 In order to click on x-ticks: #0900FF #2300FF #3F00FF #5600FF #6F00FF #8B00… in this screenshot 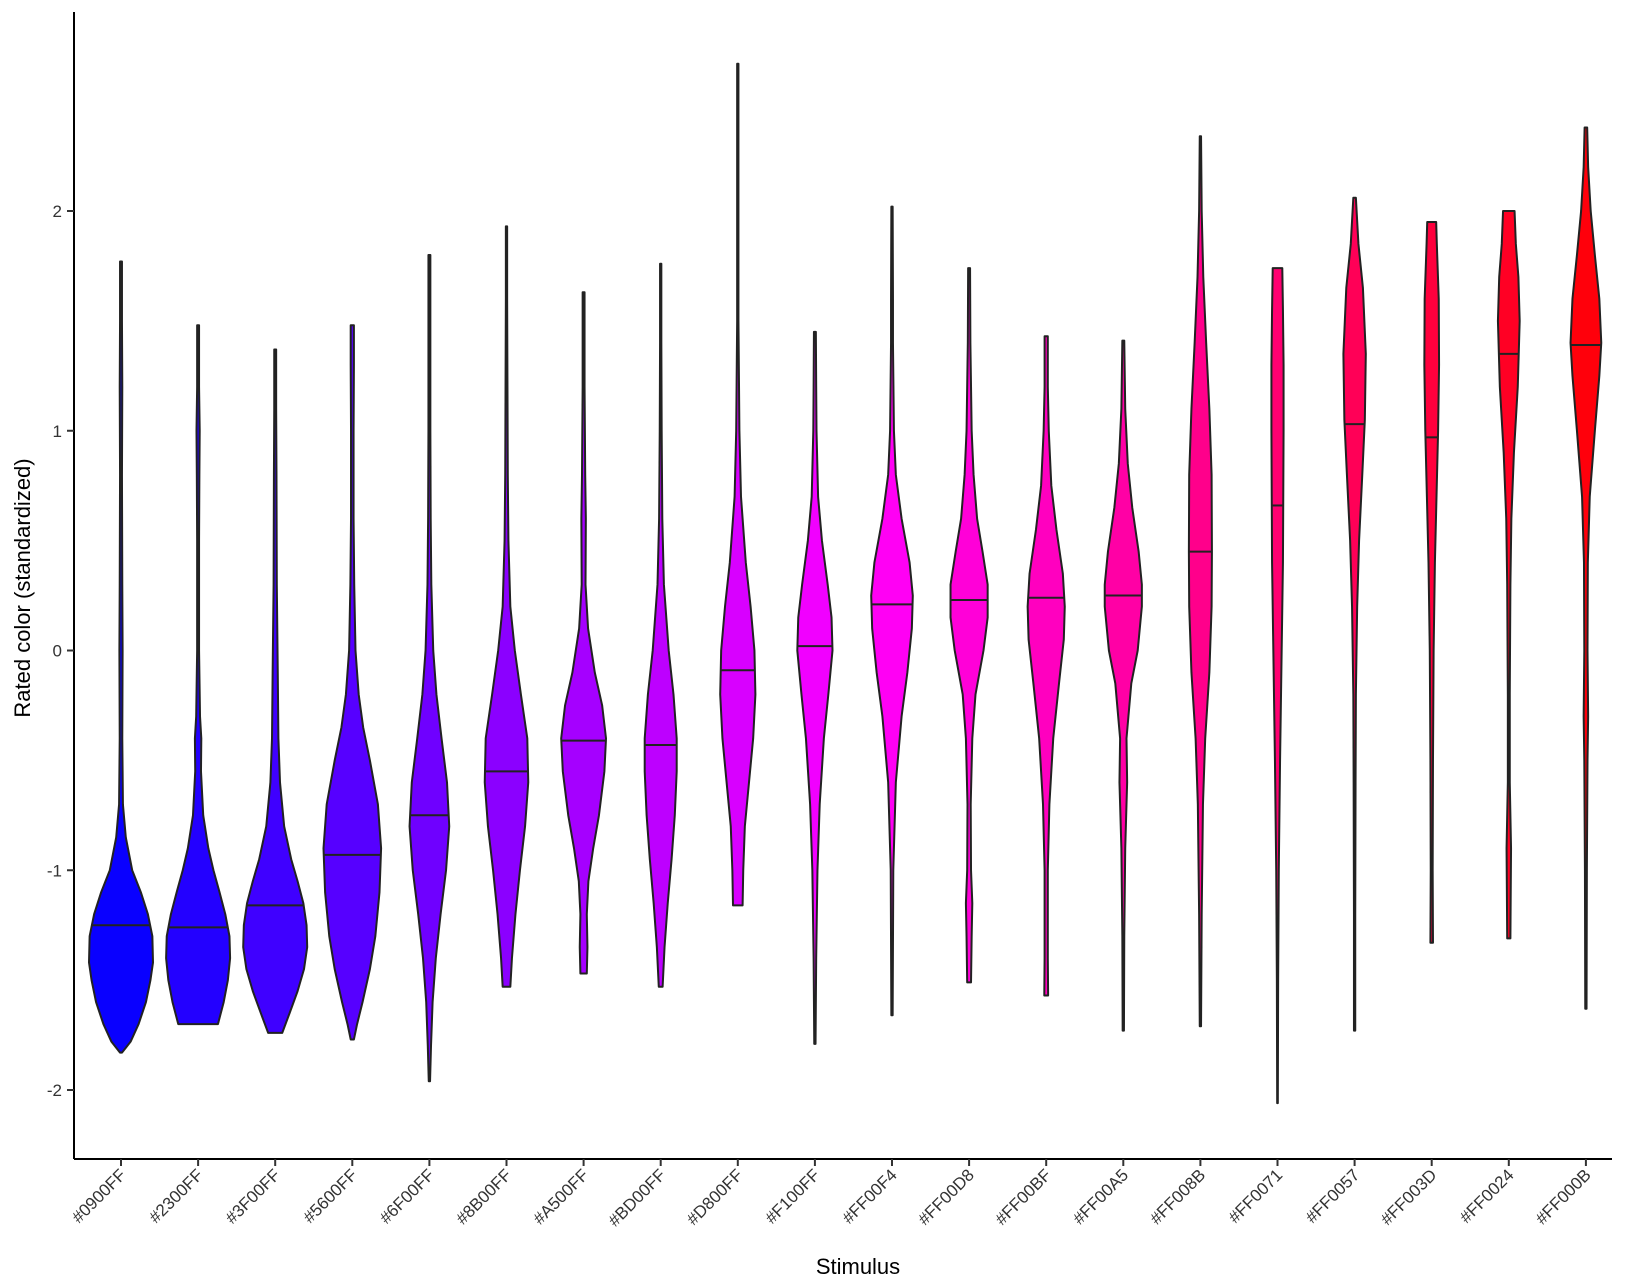, I will do `click(831, 1194)`.